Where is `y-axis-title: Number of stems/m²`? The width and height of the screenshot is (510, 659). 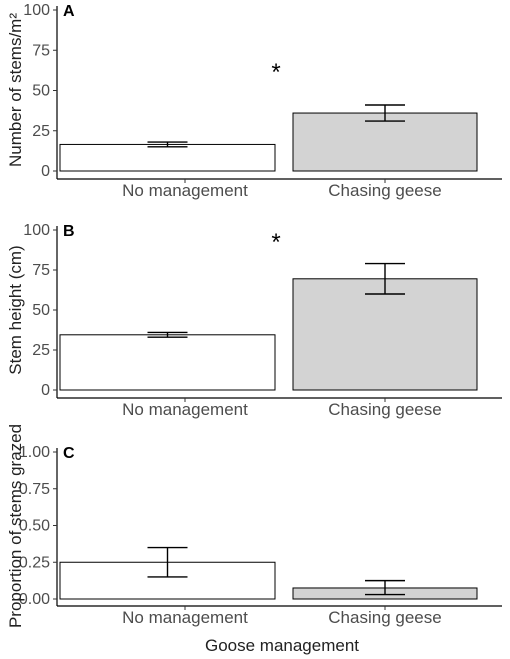 y-axis-title: Number of stems/m² is located at coordinates (15, 90).